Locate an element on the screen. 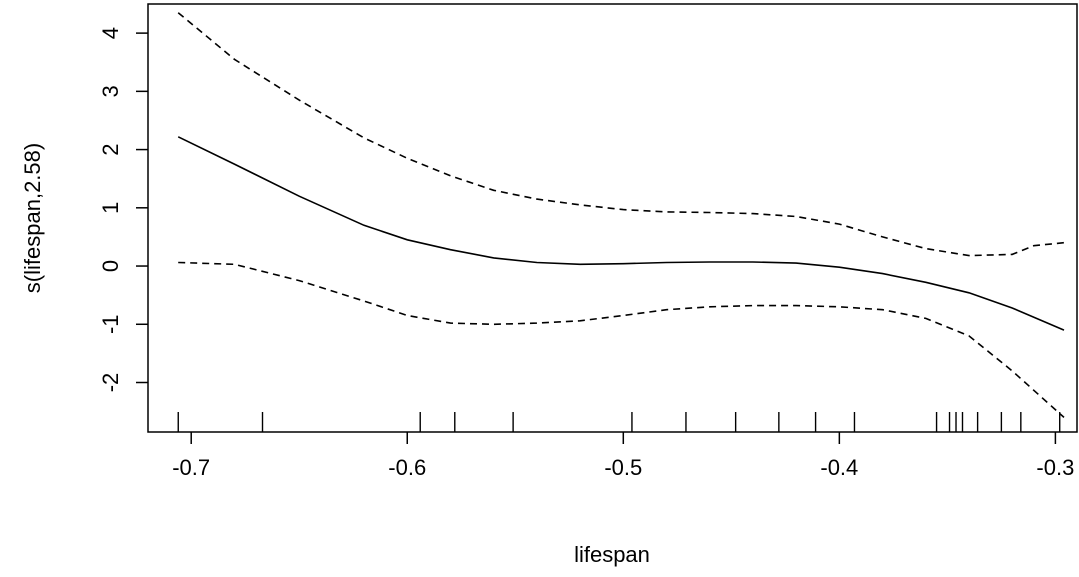 The height and width of the screenshot is (577, 1079). y-axis: -2 -1 0 1 2 3 4 is located at coordinates (123, 209).